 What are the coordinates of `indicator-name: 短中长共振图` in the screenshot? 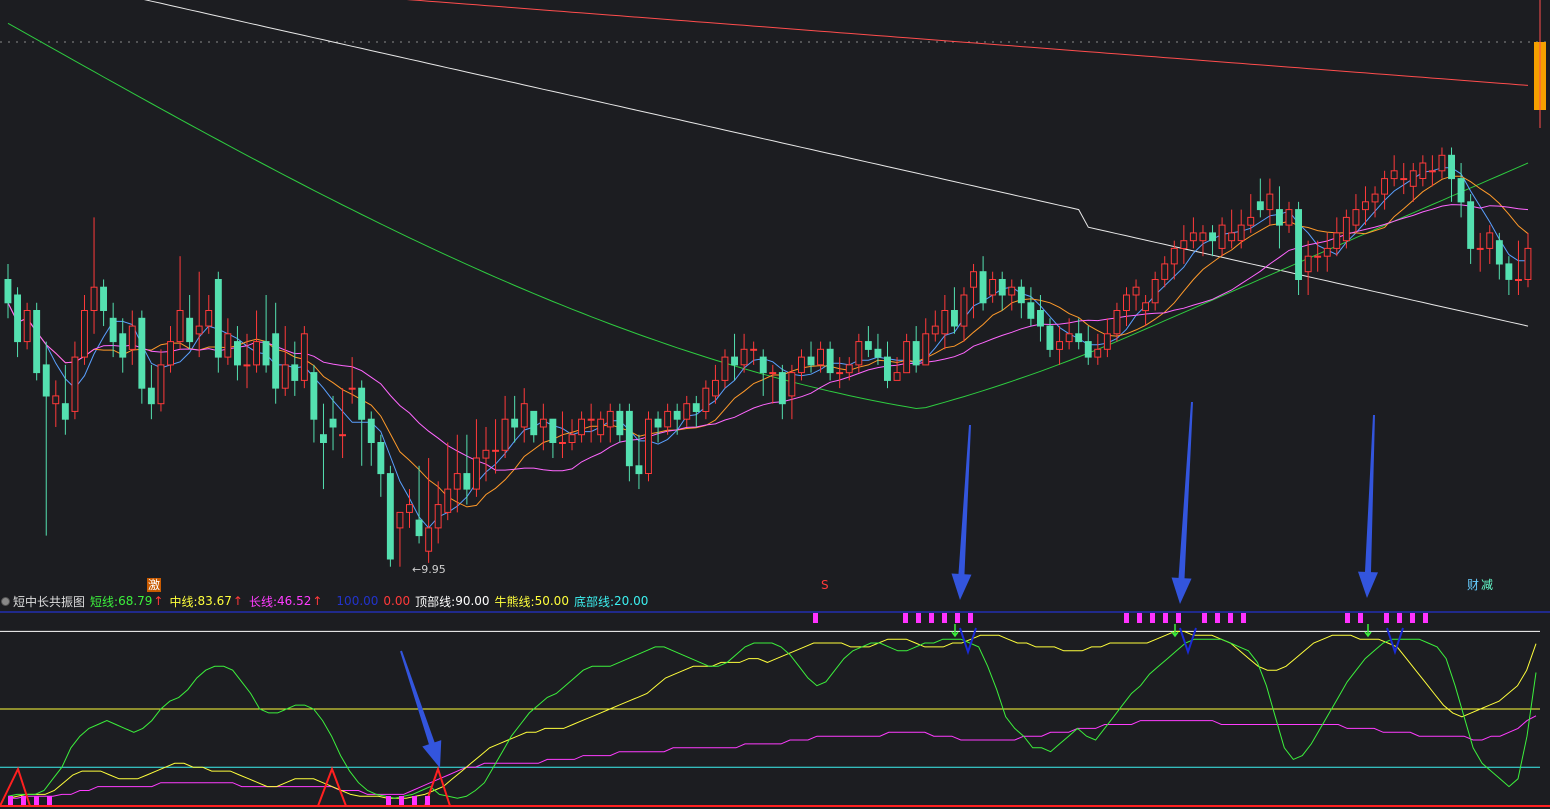 It's located at (49, 601).